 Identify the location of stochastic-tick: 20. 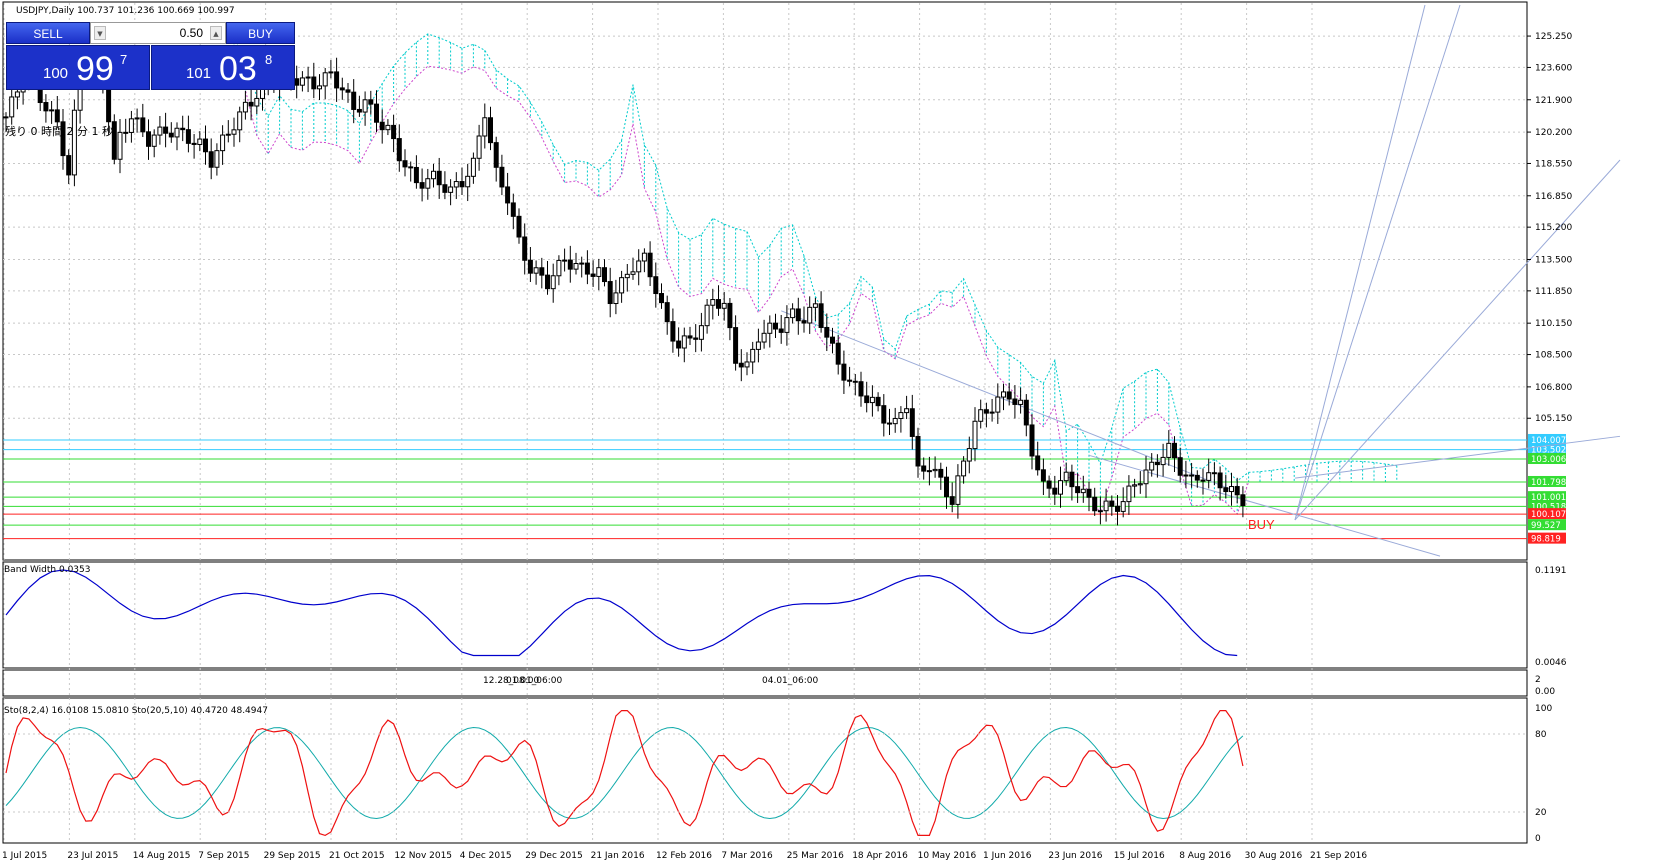
(1541, 813).